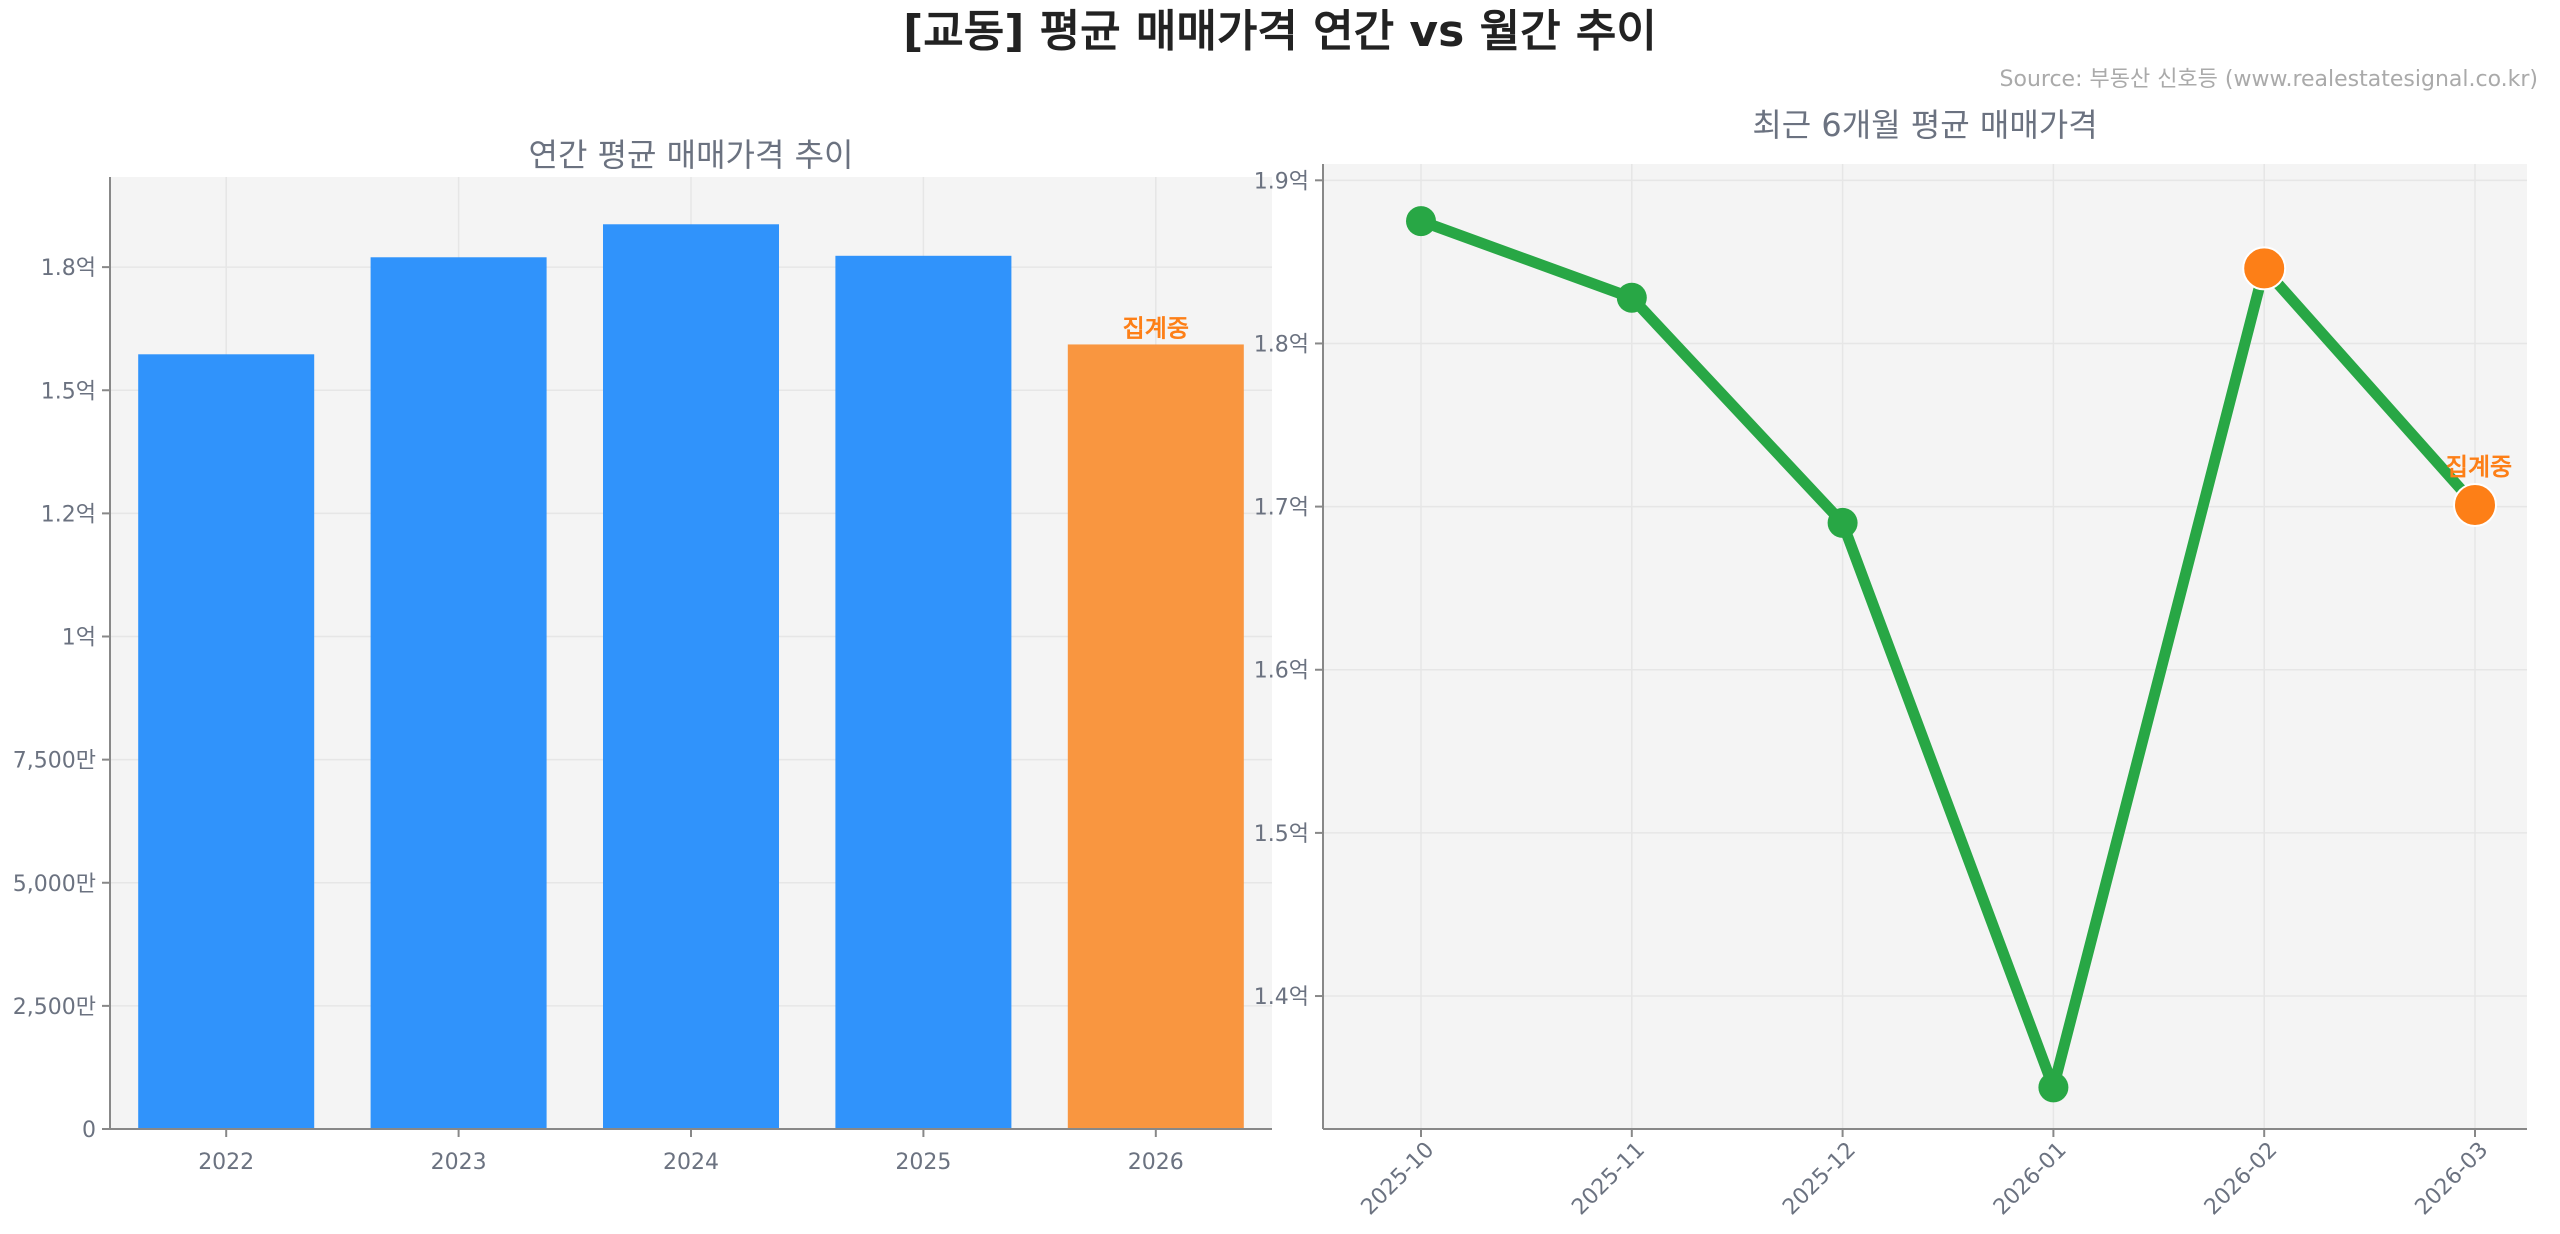  What do you see at coordinates (226, 741) in the screenshot?
I see `bar-2022` at bounding box center [226, 741].